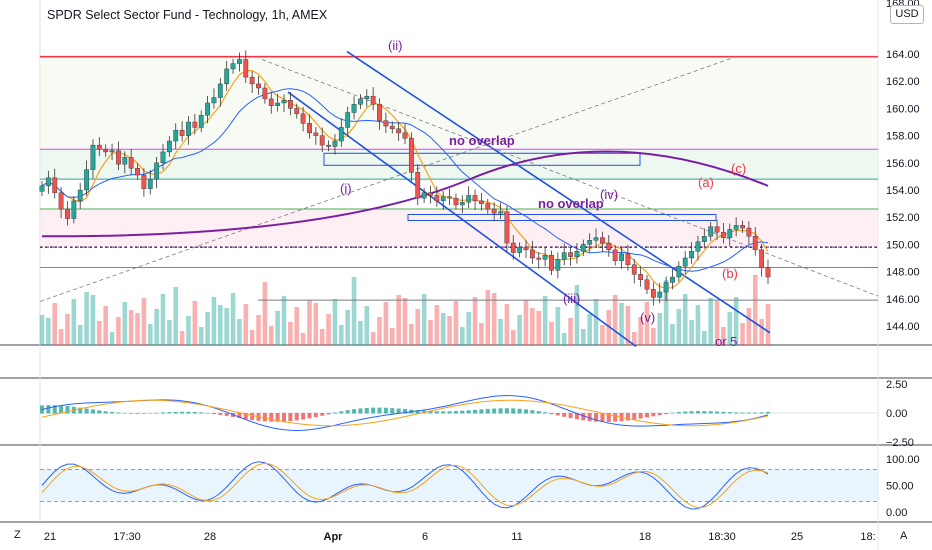  What do you see at coordinates (867, 537) in the screenshot?
I see `time-tick-label: 18:` at bounding box center [867, 537].